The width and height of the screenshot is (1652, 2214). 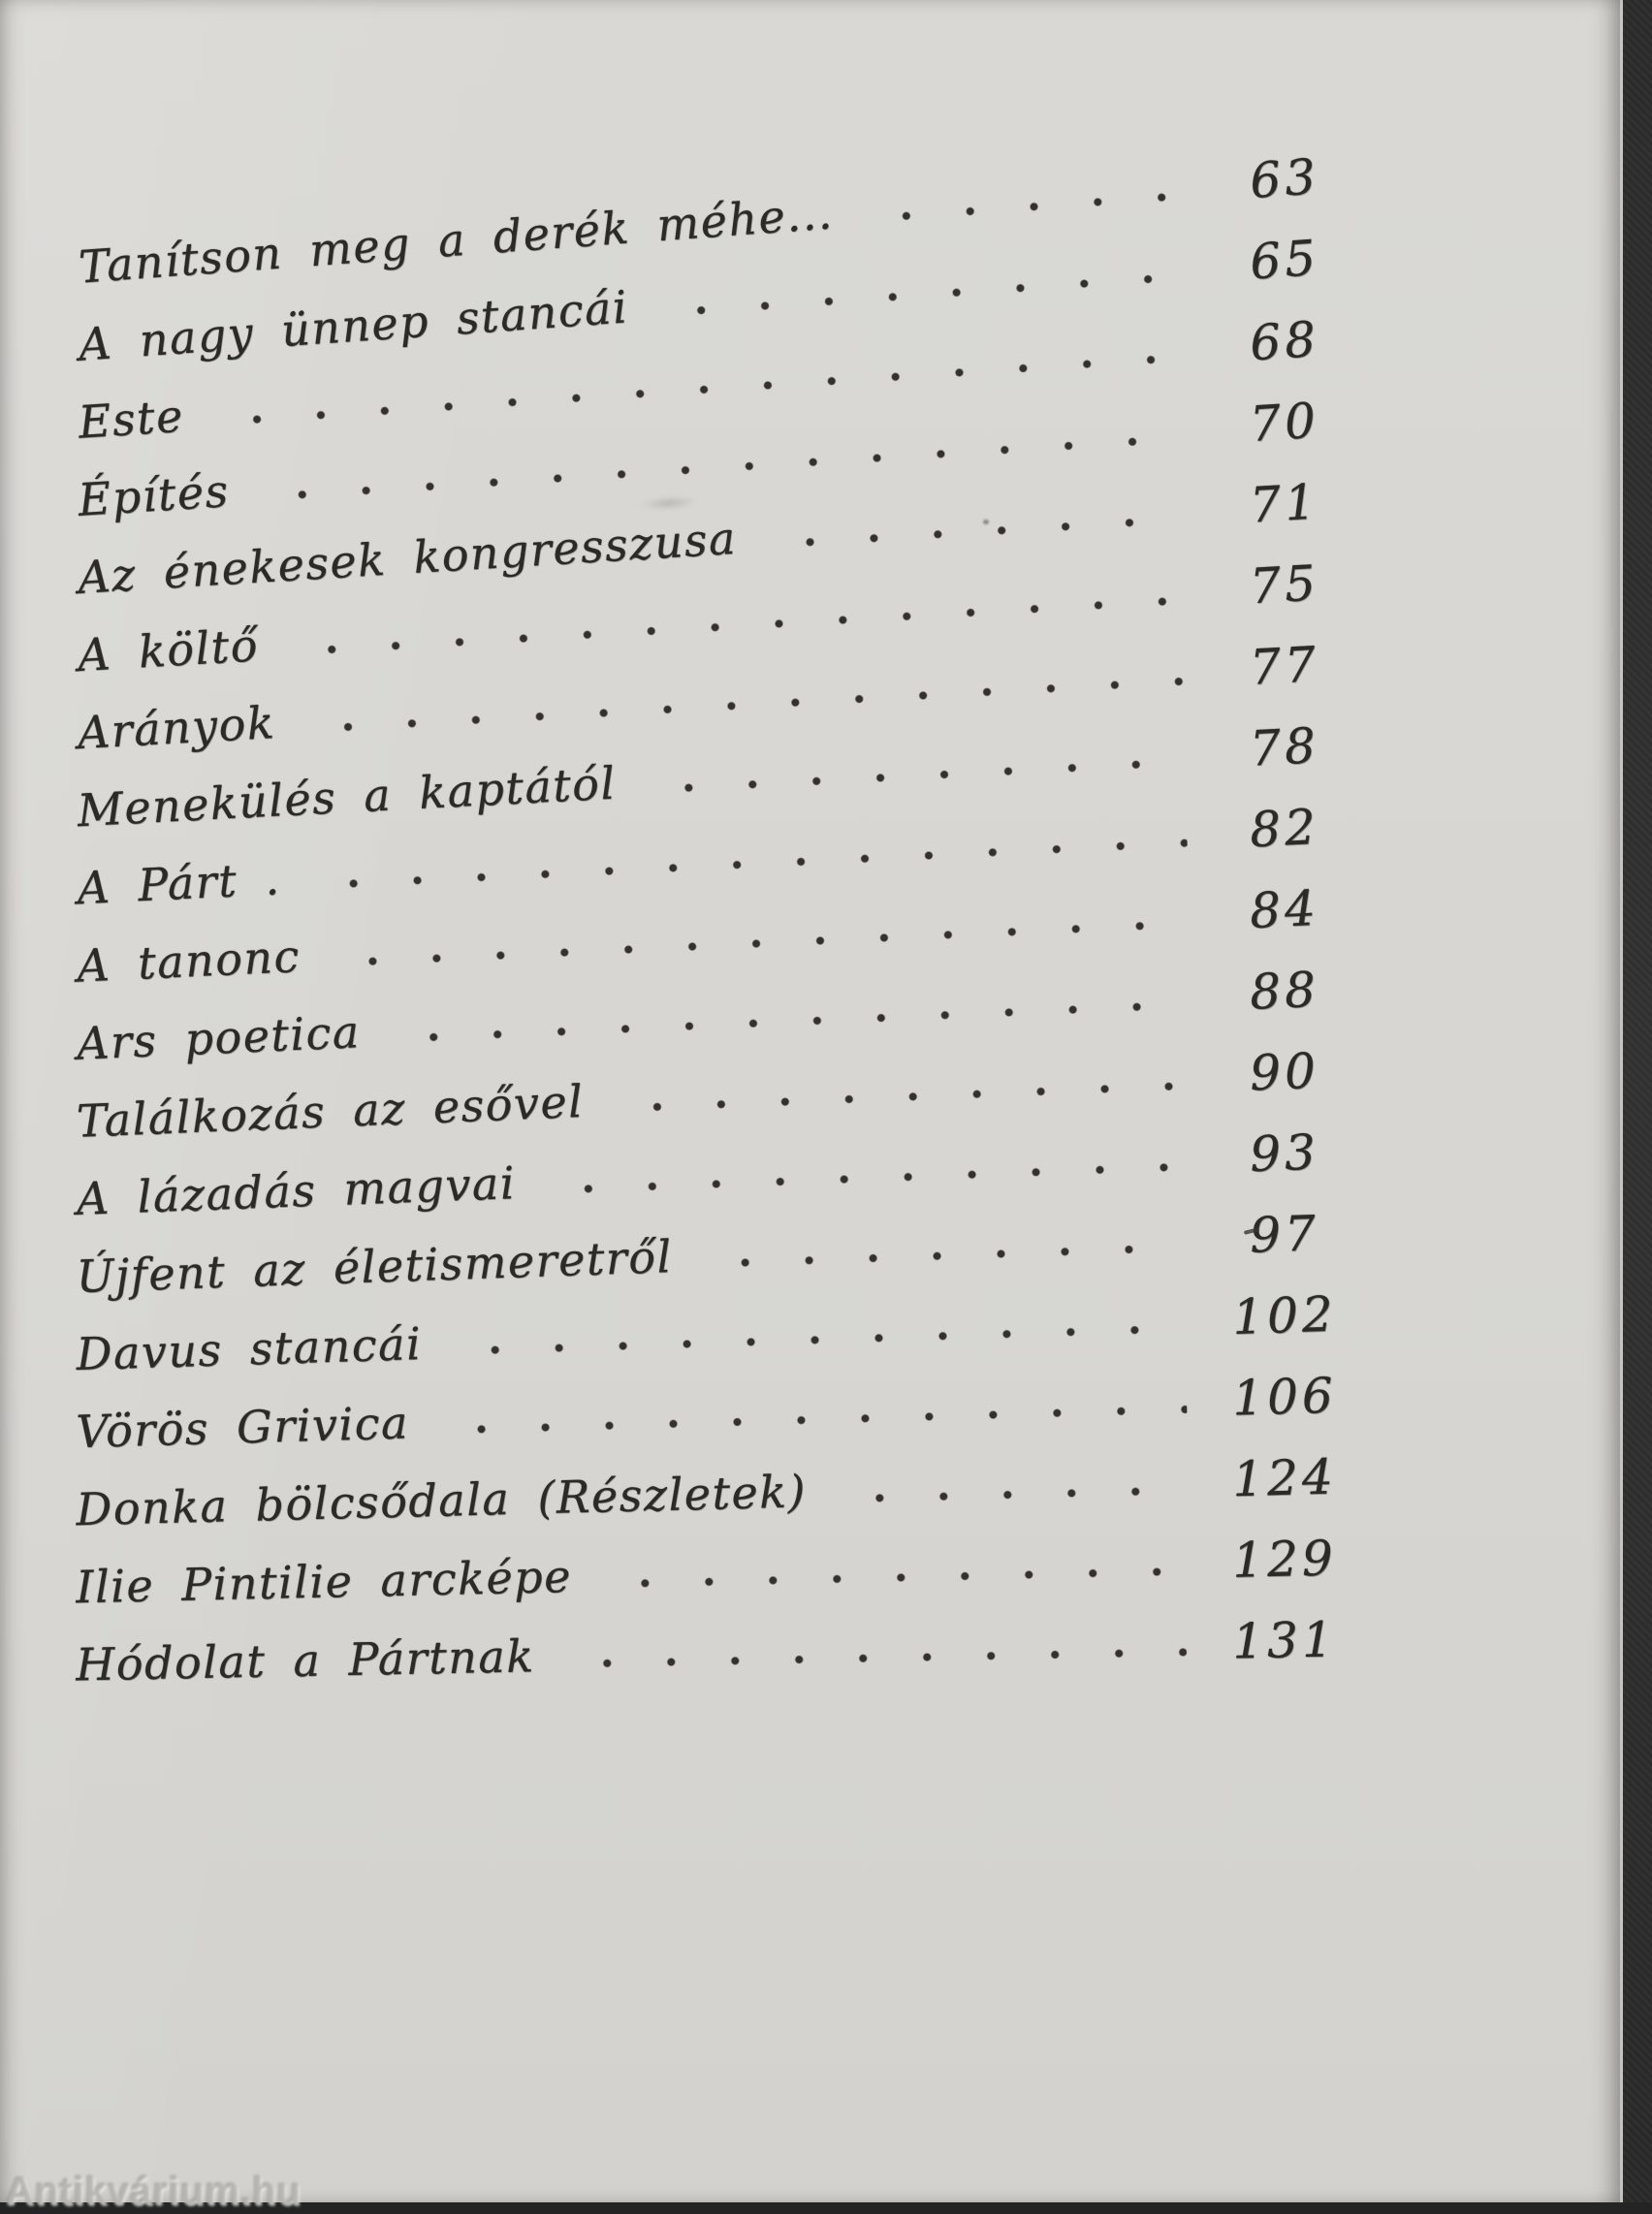 I want to click on toc-entry-page: 65, so click(x=1285, y=260).